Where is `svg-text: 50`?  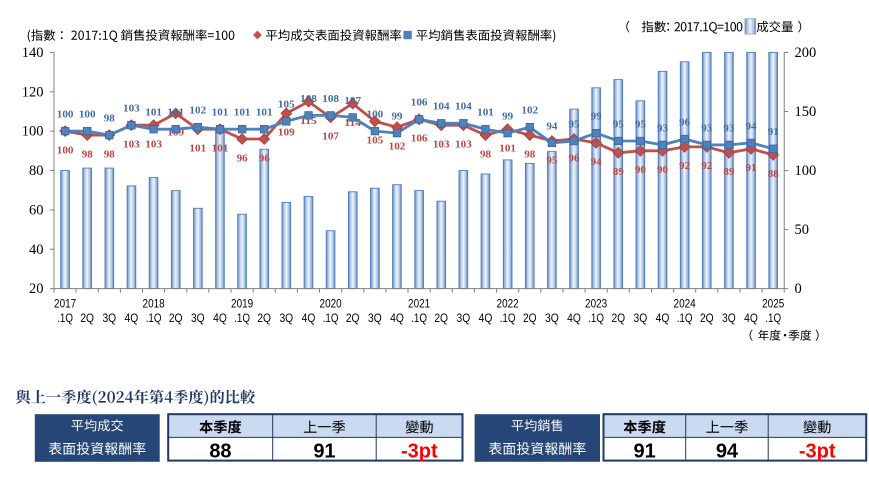 svg-text: 50 is located at coordinates (802, 230).